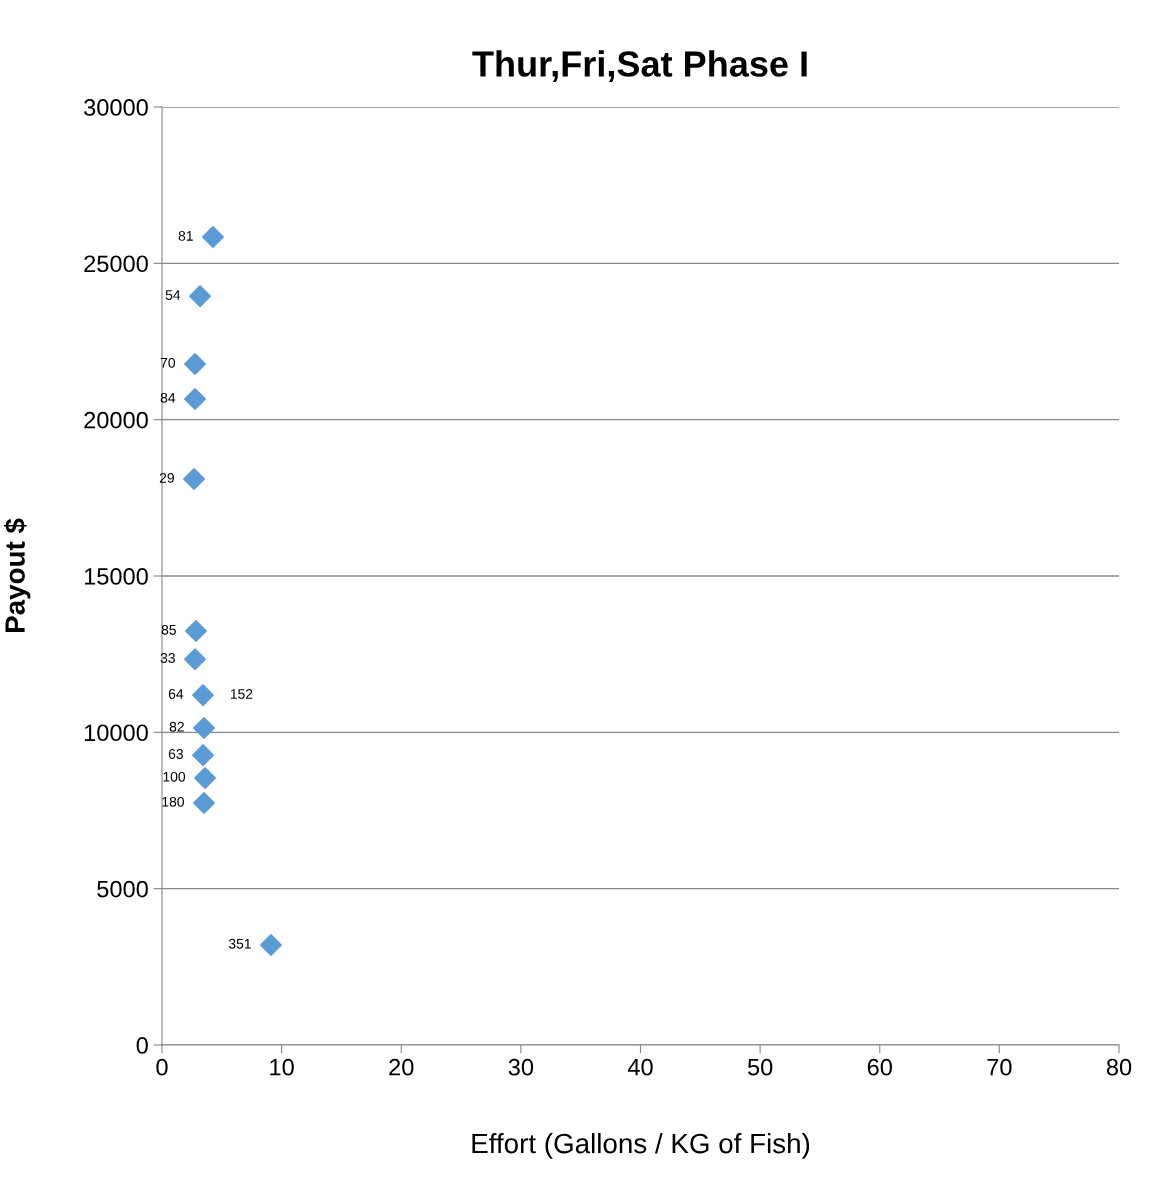 The height and width of the screenshot is (1177, 1158). Describe the element at coordinates (879, 1067) in the screenshot. I see `x-tick-label: 60` at that location.